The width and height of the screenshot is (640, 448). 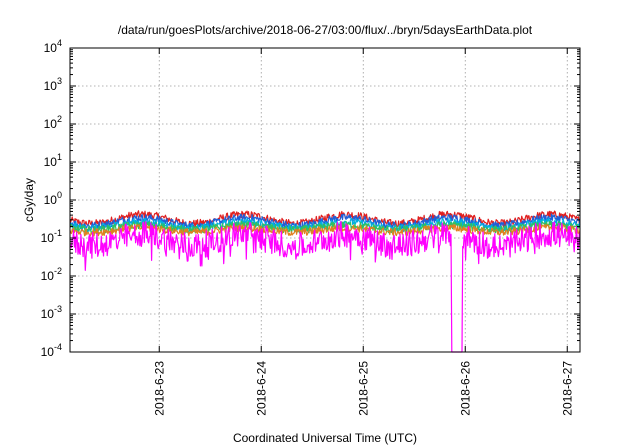 What do you see at coordinates (159, 388) in the screenshot?
I see `x-tick-label: 2018-6-23` at bounding box center [159, 388].